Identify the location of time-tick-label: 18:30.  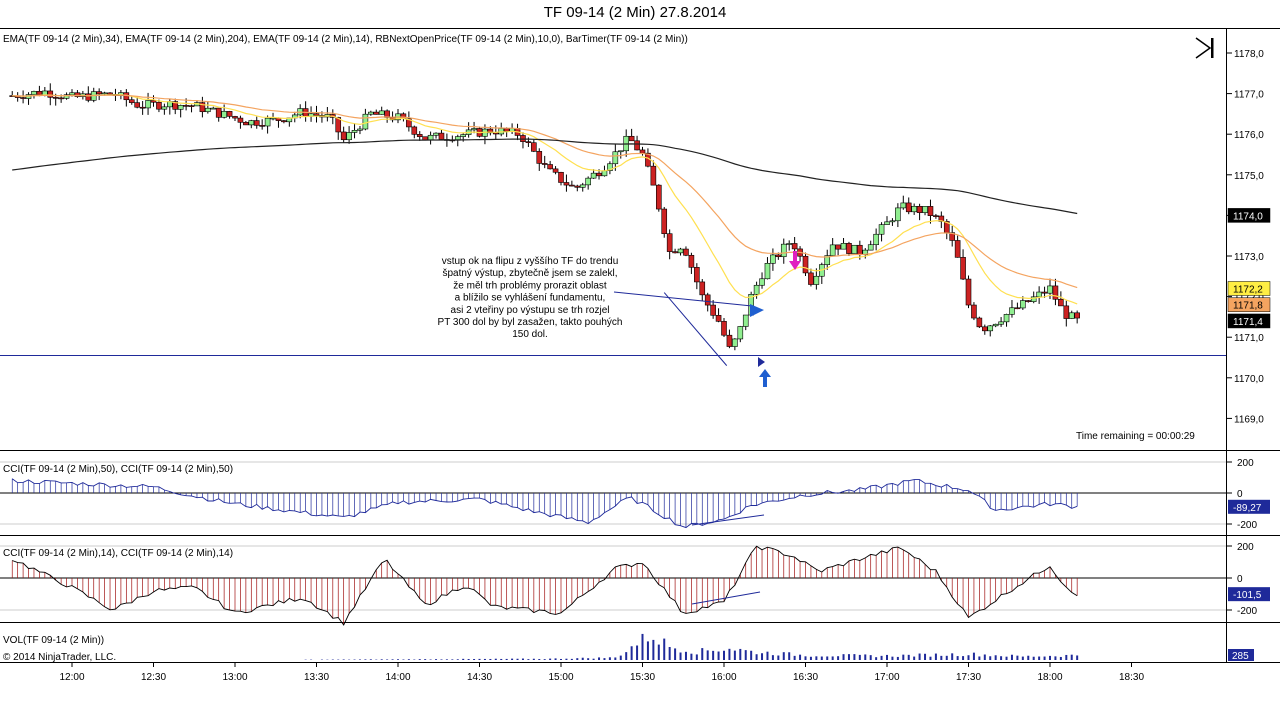
(1131, 677).